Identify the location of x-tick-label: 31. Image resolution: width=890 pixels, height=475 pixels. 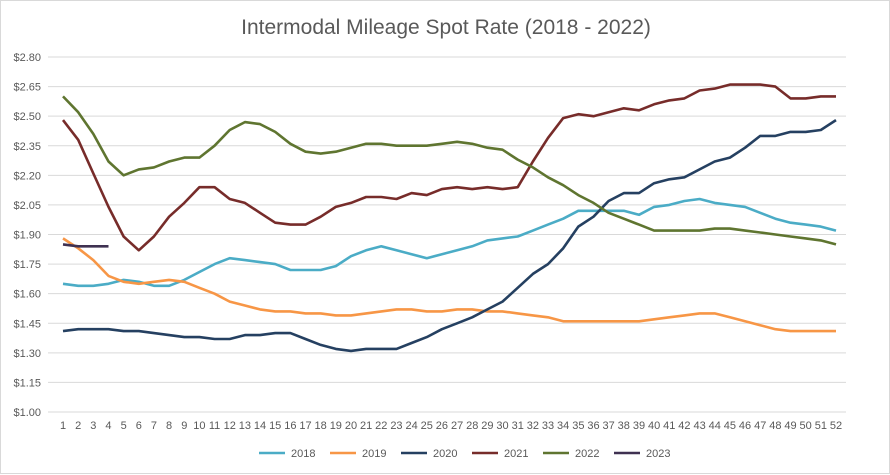
(518, 426).